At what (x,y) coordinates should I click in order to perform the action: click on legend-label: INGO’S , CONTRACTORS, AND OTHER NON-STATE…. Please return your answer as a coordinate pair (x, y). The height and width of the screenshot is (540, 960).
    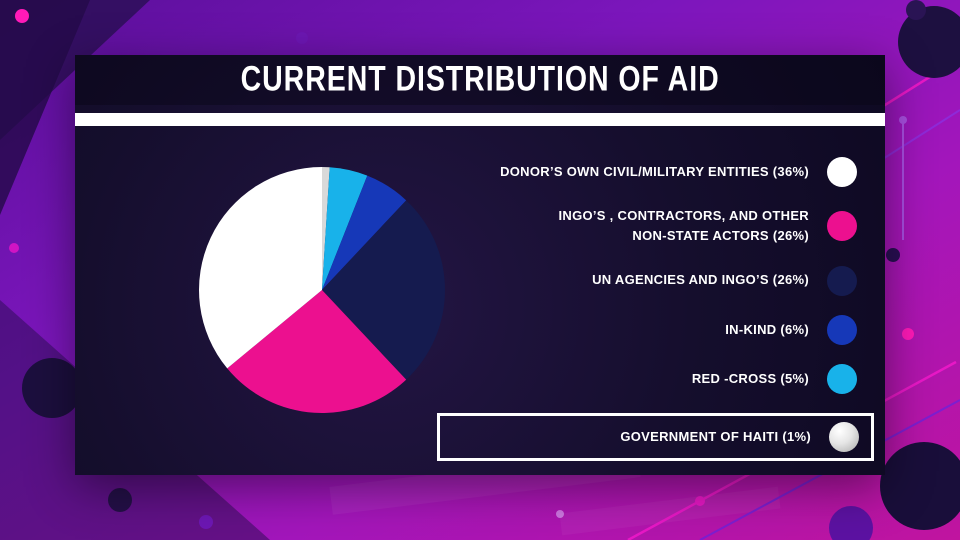
    Looking at the image, I should click on (683, 226).